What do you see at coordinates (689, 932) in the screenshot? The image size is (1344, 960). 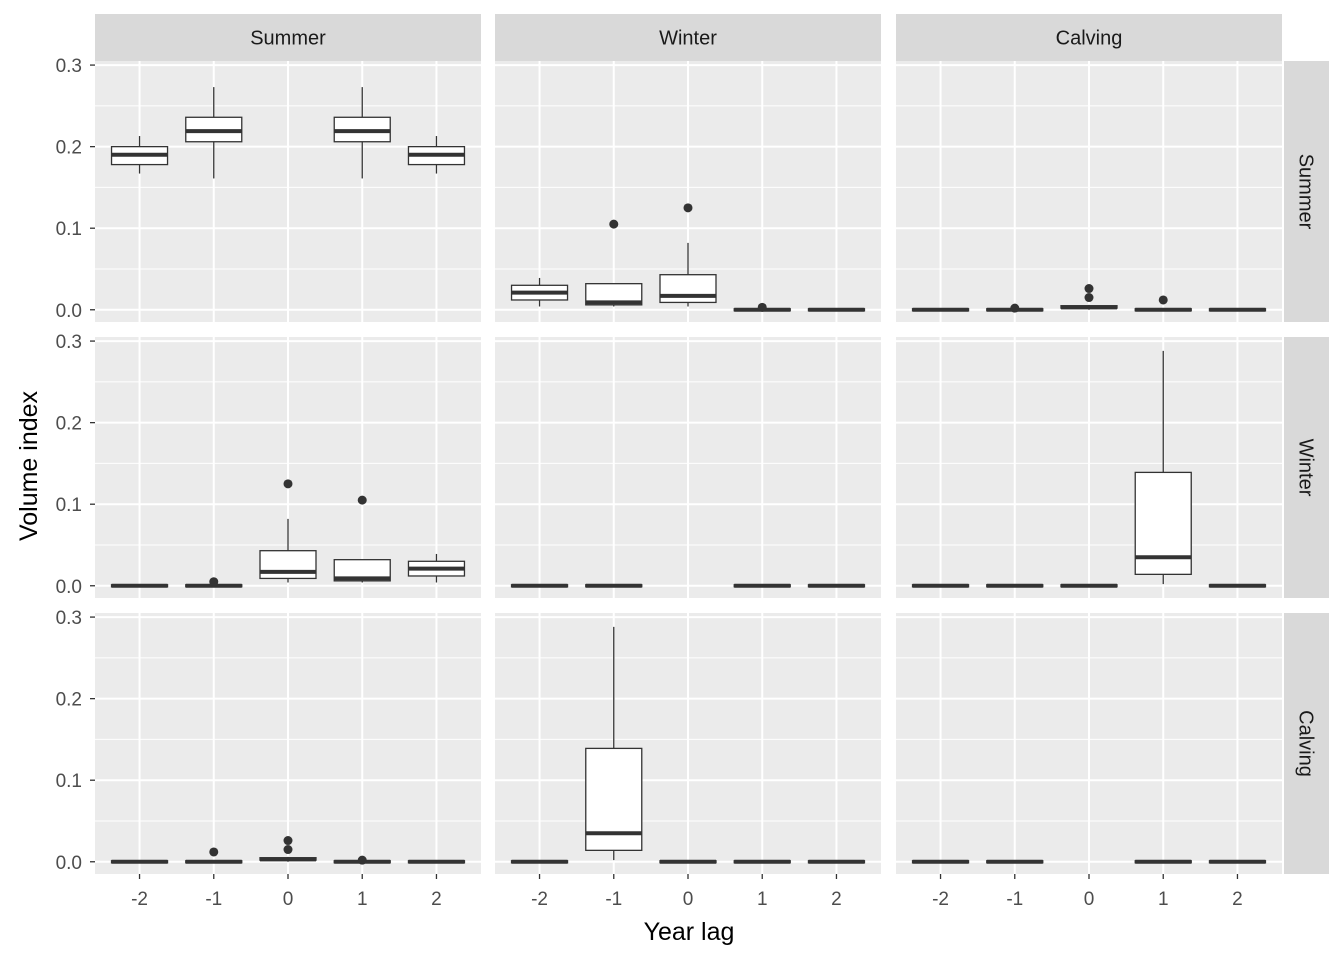 I see `x-axis-title: Year lag` at bounding box center [689, 932].